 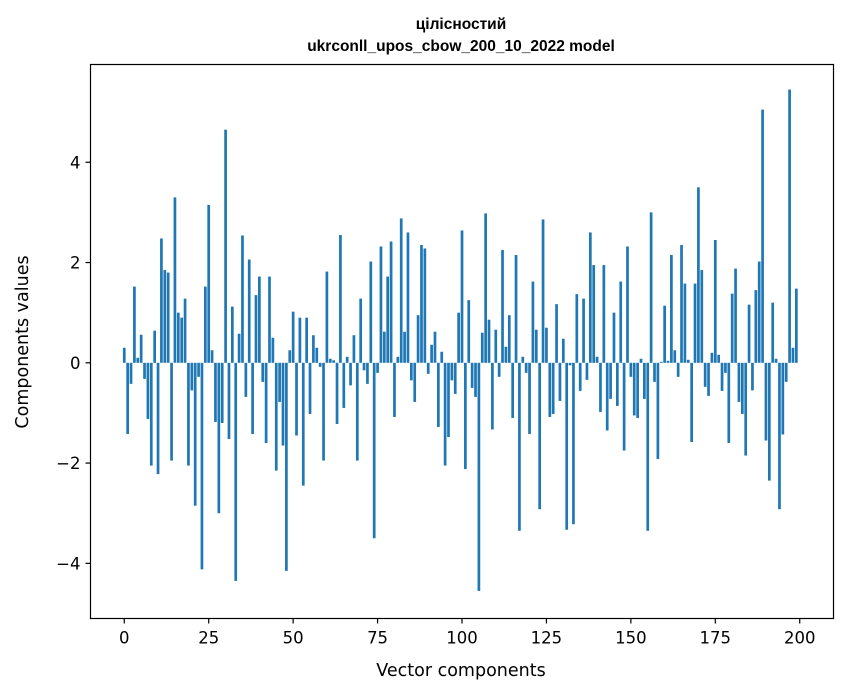 What do you see at coordinates (631, 638) in the screenshot?
I see `x-tick-label: 150` at bounding box center [631, 638].